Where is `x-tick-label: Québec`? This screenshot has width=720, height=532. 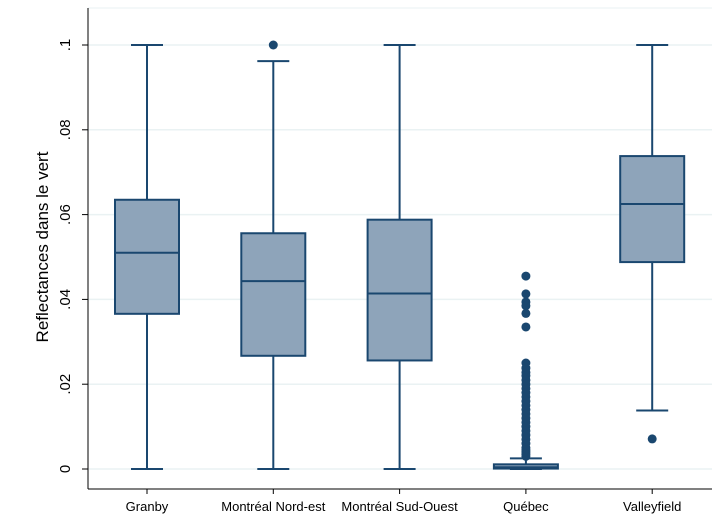
x-tick-label: Québec is located at coordinates (526, 506).